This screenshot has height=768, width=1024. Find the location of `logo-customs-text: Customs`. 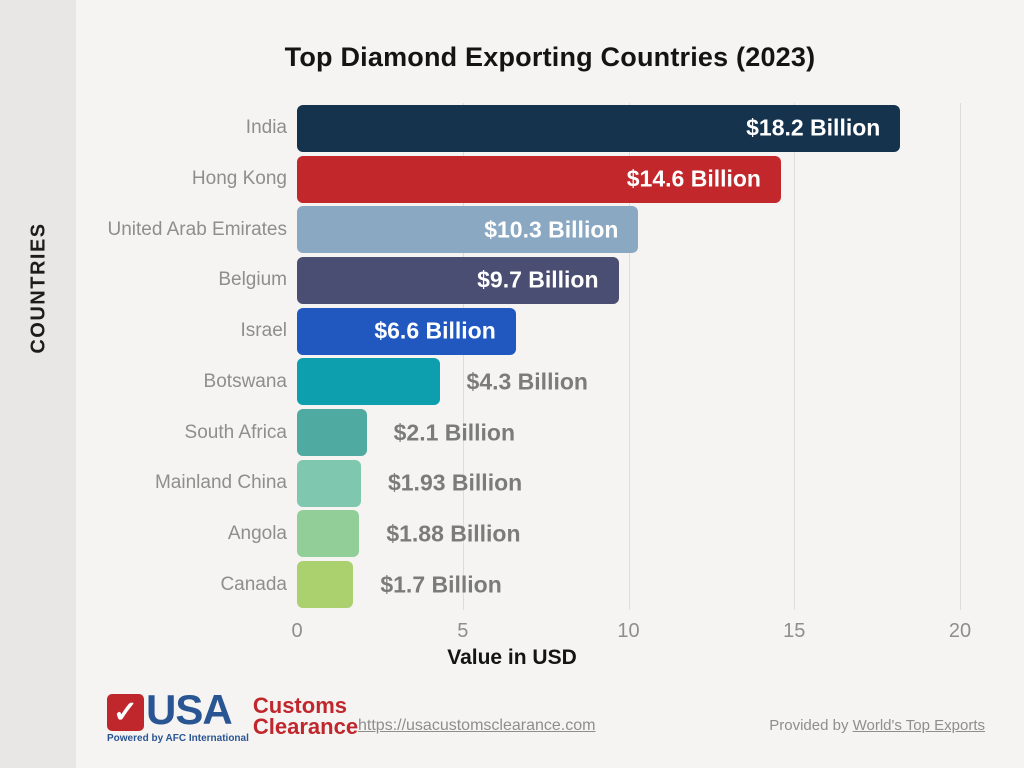

logo-customs-text: Customs is located at coordinates (299, 705).